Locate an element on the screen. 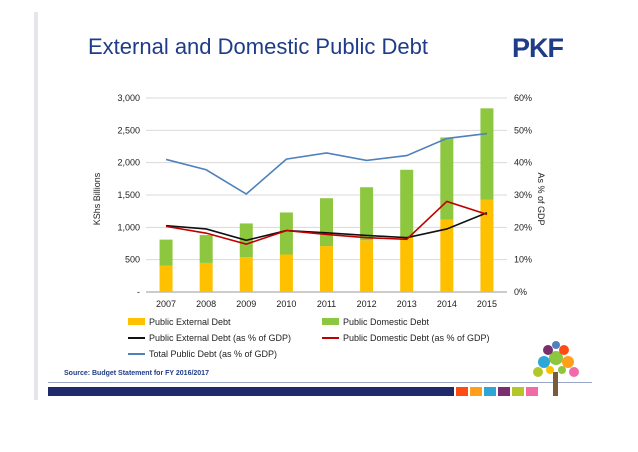 The height and width of the screenshot is (452, 638). x-tick-label: 2014 is located at coordinates (447, 304).